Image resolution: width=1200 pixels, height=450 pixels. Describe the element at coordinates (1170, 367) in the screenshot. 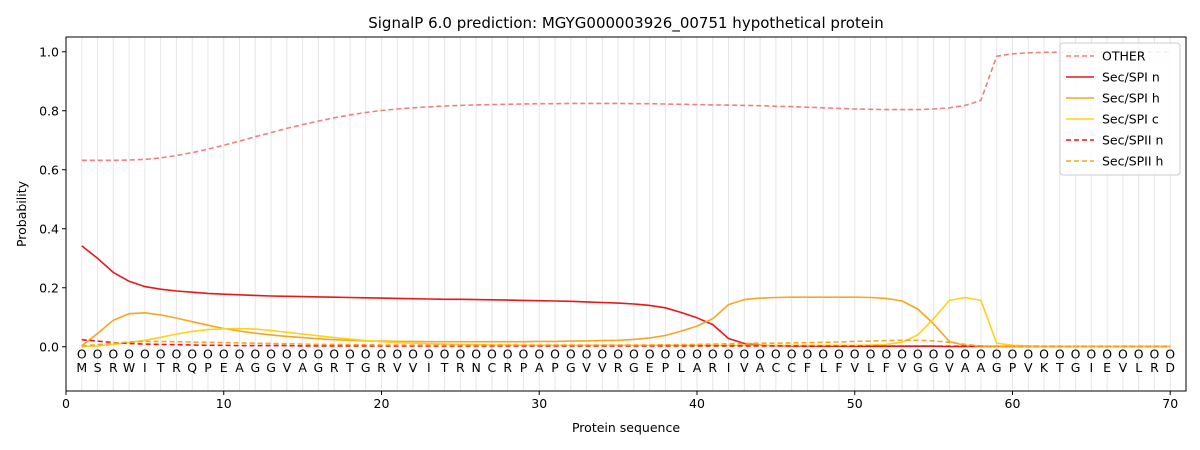

I see `sequence-residue: D` at that location.